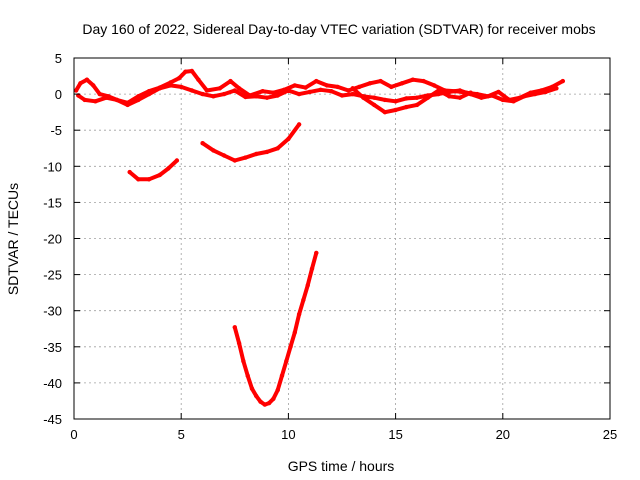 Image resolution: width=640 pixels, height=480 pixels. Describe the element at coordinates (610, 434) in the screenshot. I see `x-tick-label: 25` at that location.